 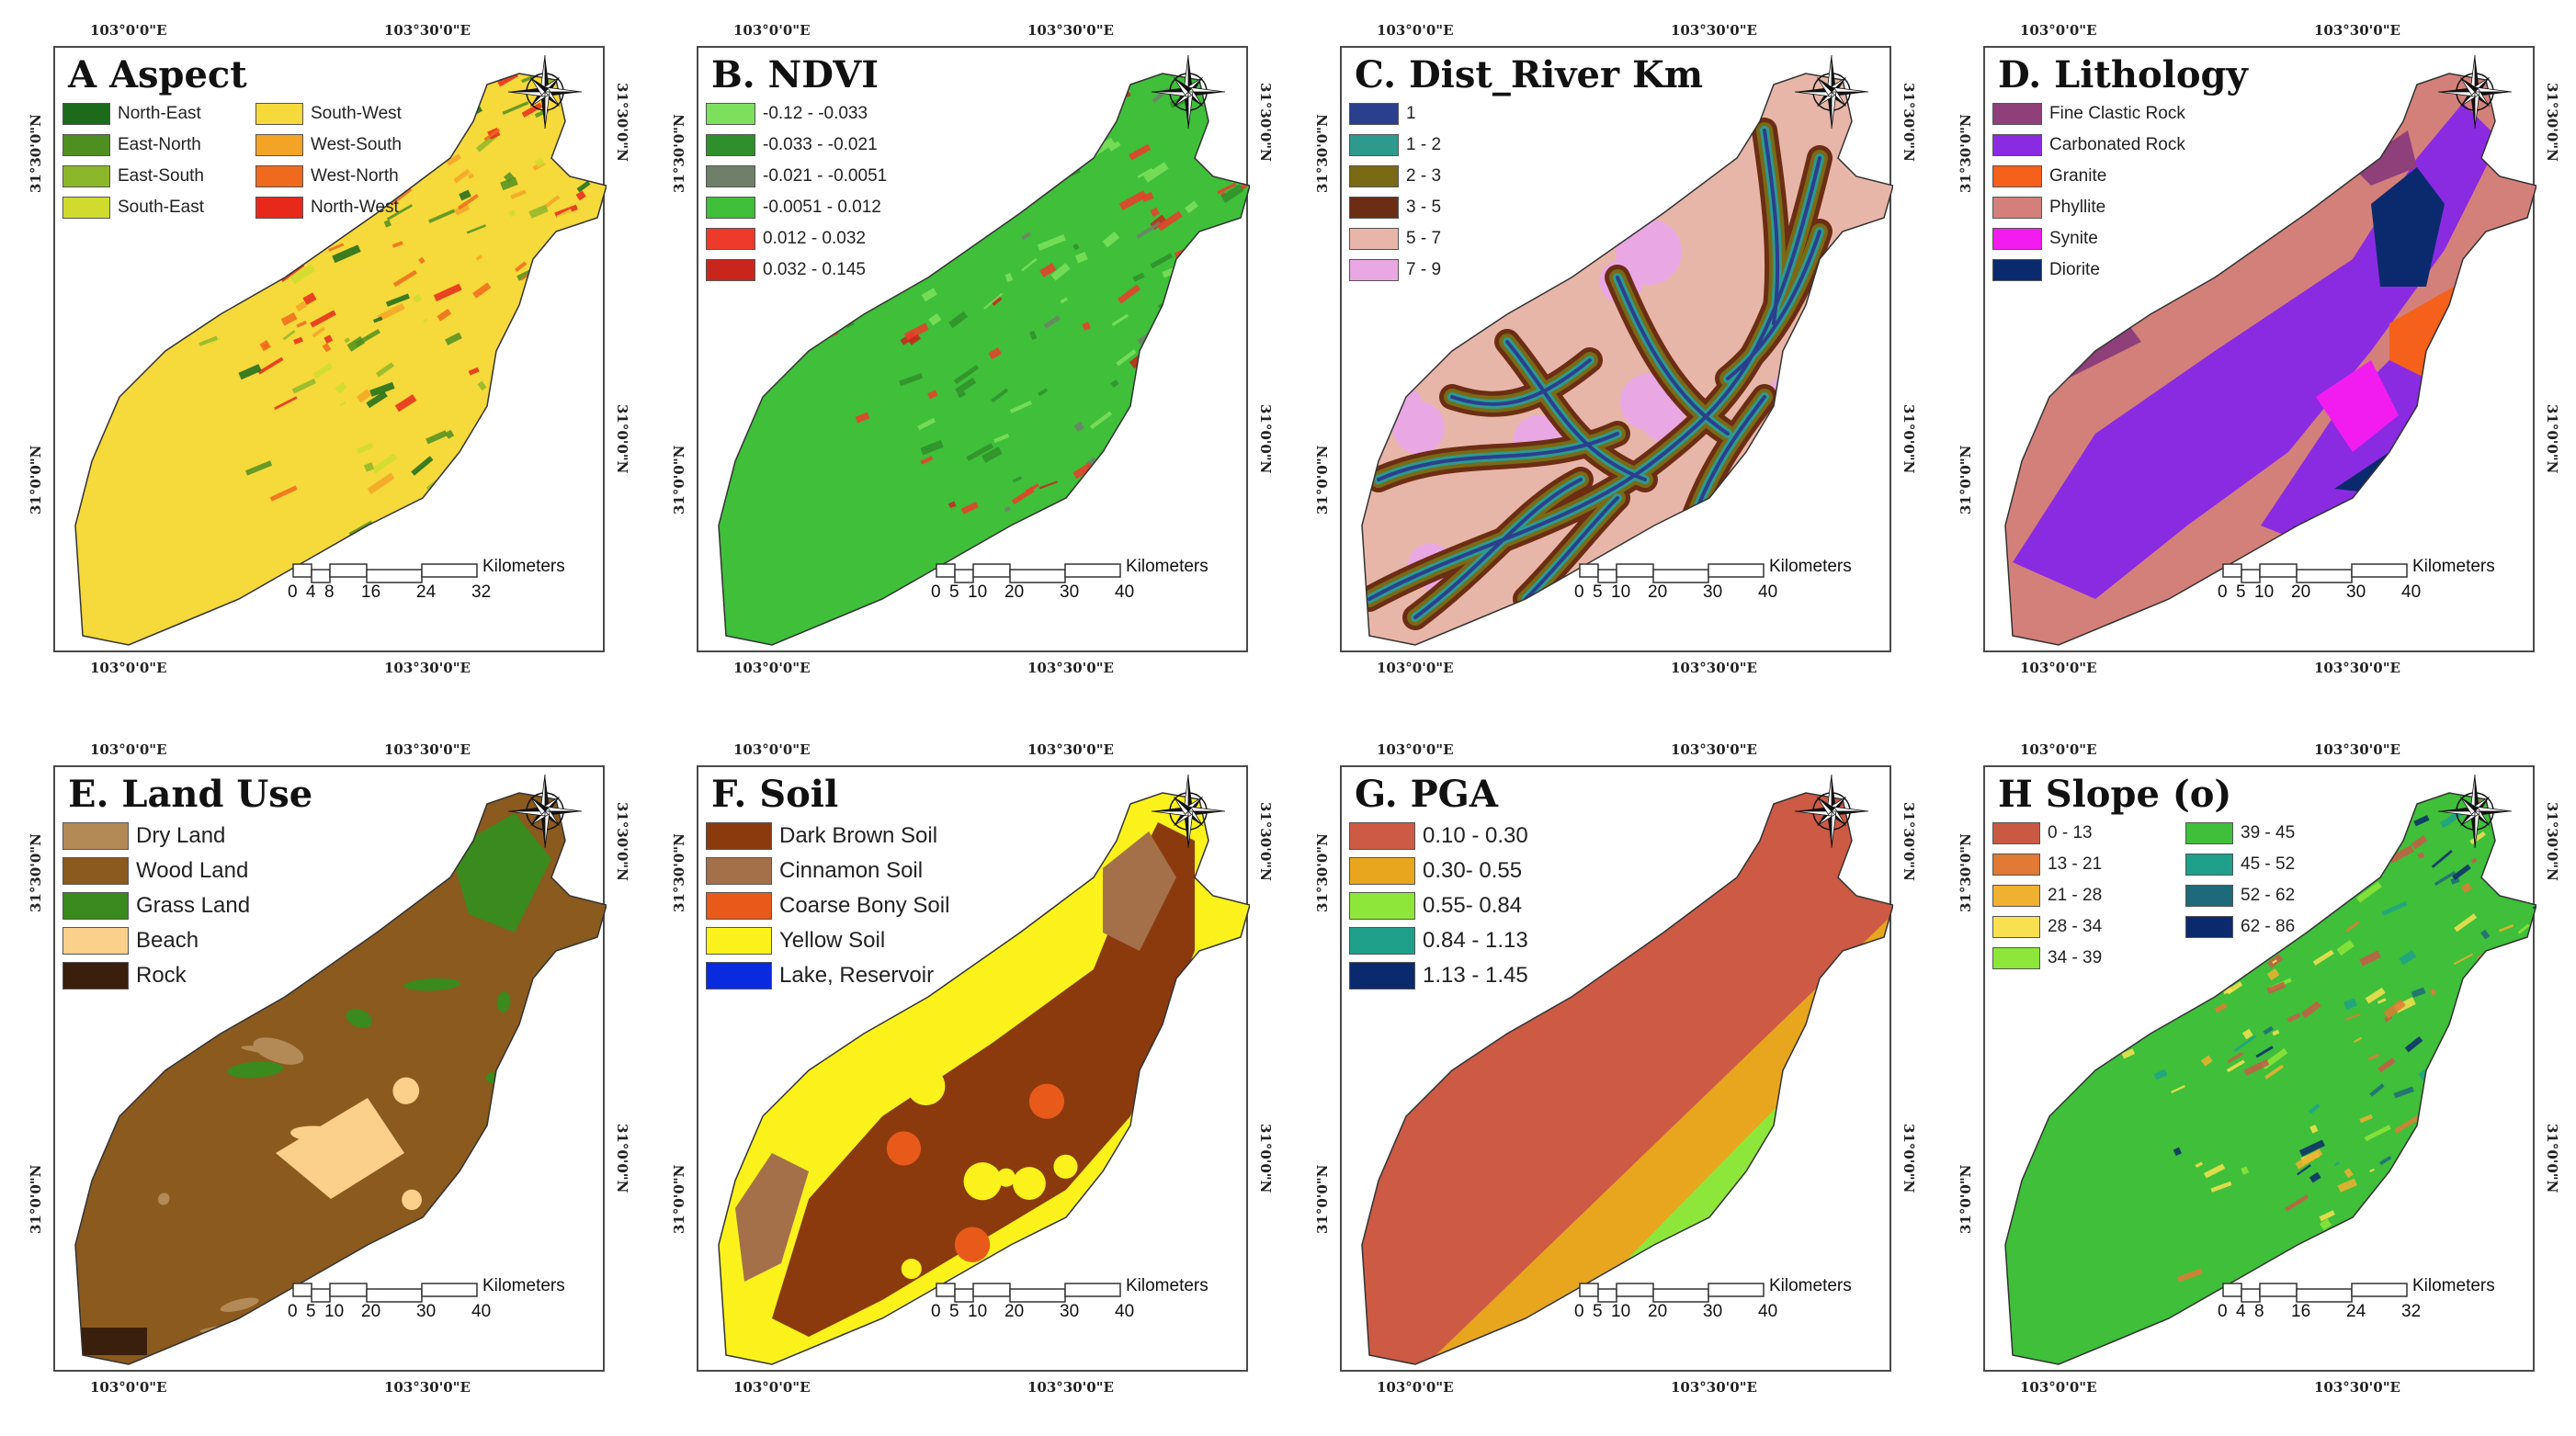 What do you see at coordinates (2047, 927) in the screenshot?
I see `legend-item: 28 - 34` at bounding box center [2047, 927].